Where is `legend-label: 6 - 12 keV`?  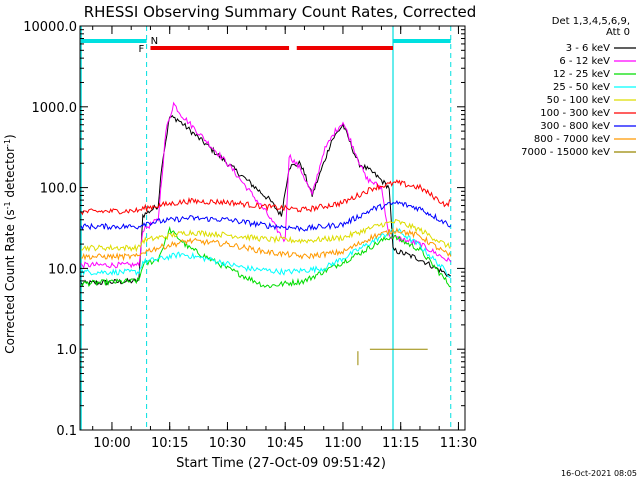 legend-label: 6 - 12 keV is located at coordinates (584, 61).